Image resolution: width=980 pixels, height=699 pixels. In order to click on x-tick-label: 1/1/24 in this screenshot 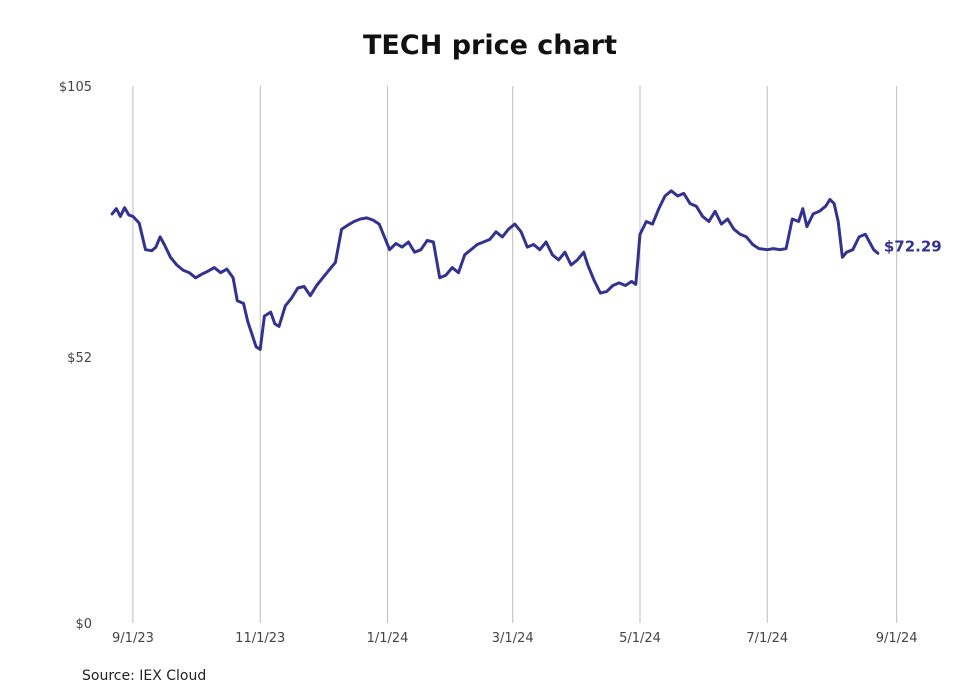, I will do `click(388, 638)`.